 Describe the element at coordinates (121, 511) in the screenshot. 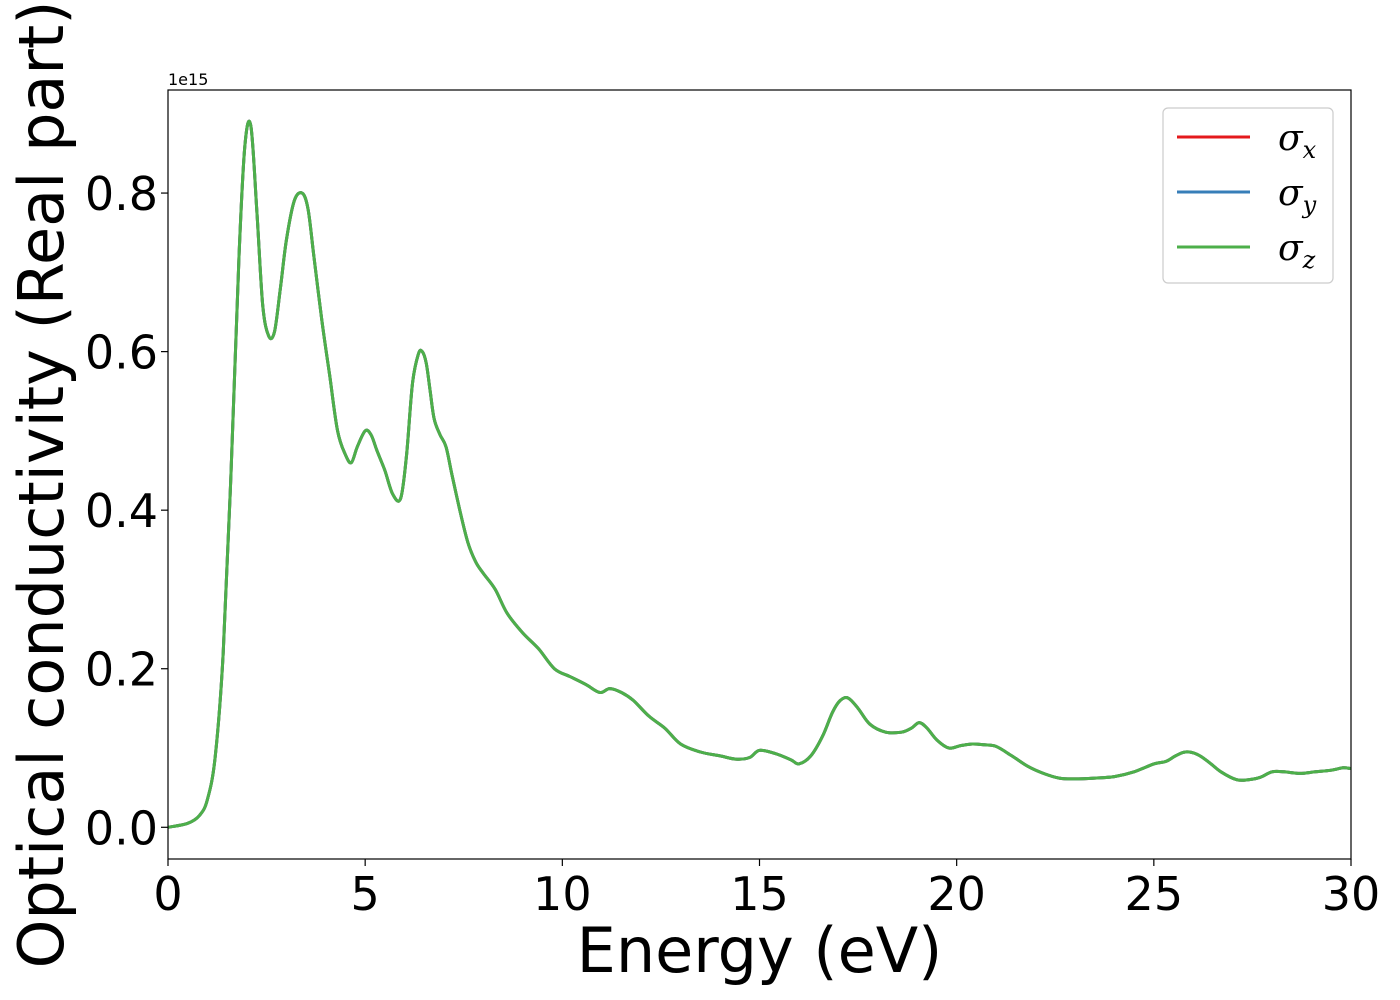

I see `y-tick-label: 0.4` at that location.